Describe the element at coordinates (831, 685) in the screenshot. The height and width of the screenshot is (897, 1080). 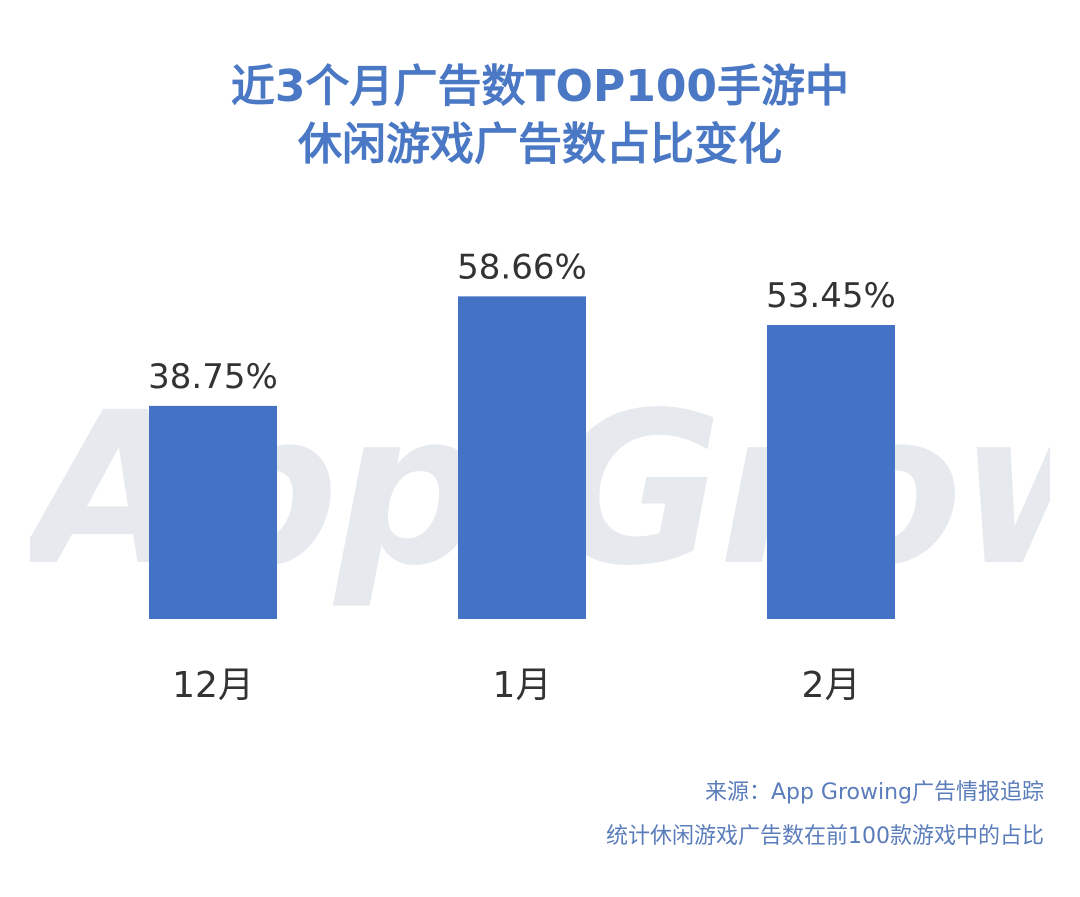
I see `category-label-3: 2月` at that location.